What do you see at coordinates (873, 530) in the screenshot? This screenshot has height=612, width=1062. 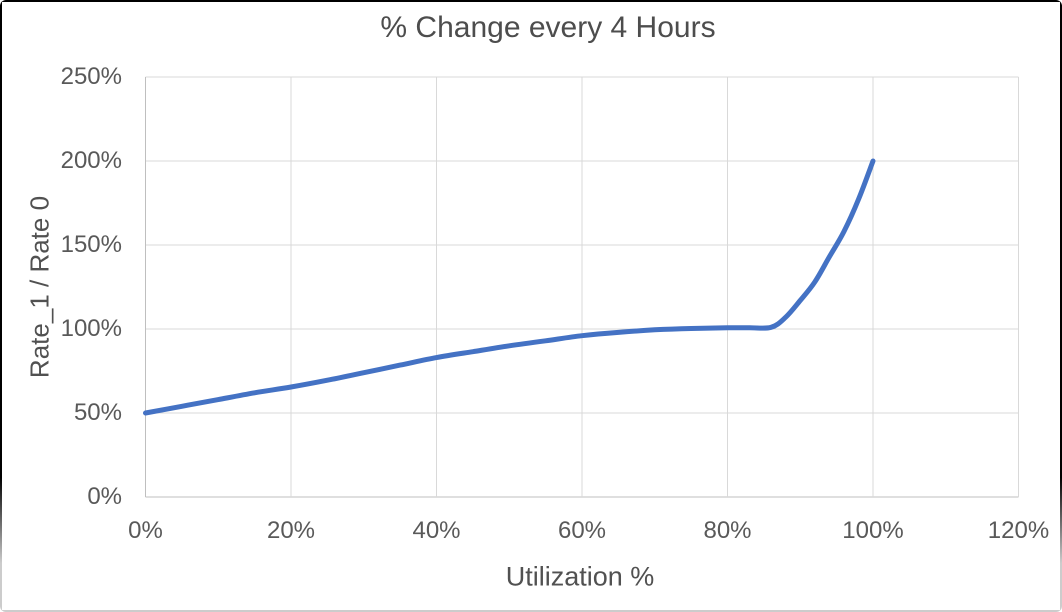 I see `x-tick-label: 100%` at bounding box center [873, 530].